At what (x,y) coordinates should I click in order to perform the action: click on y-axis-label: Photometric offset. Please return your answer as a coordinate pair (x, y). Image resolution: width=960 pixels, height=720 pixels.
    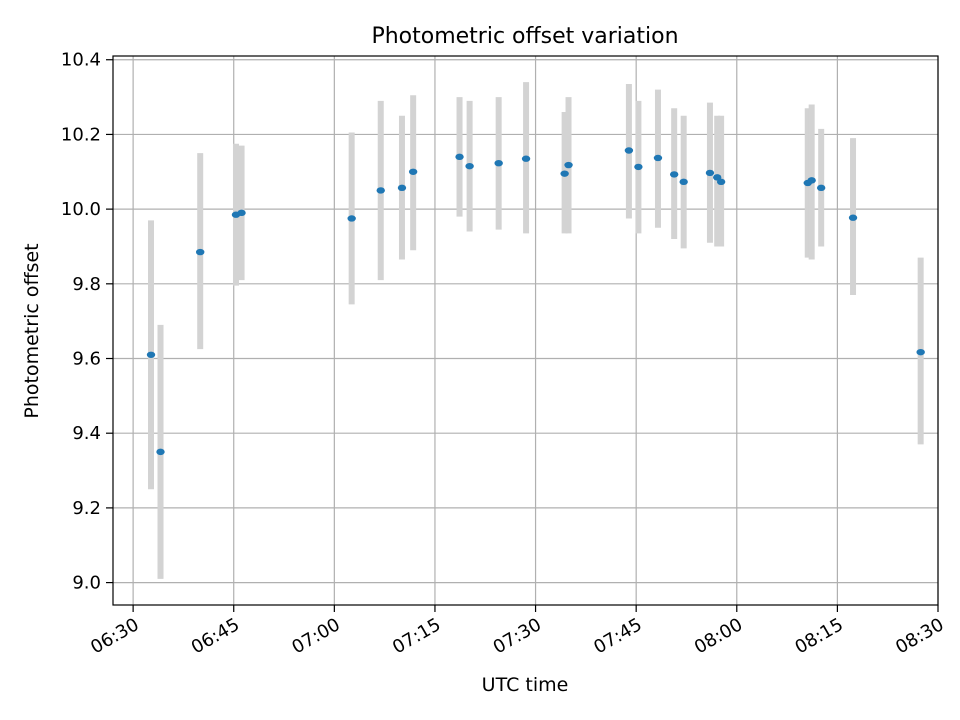
    Looking at the image, I should click on (32, 330).